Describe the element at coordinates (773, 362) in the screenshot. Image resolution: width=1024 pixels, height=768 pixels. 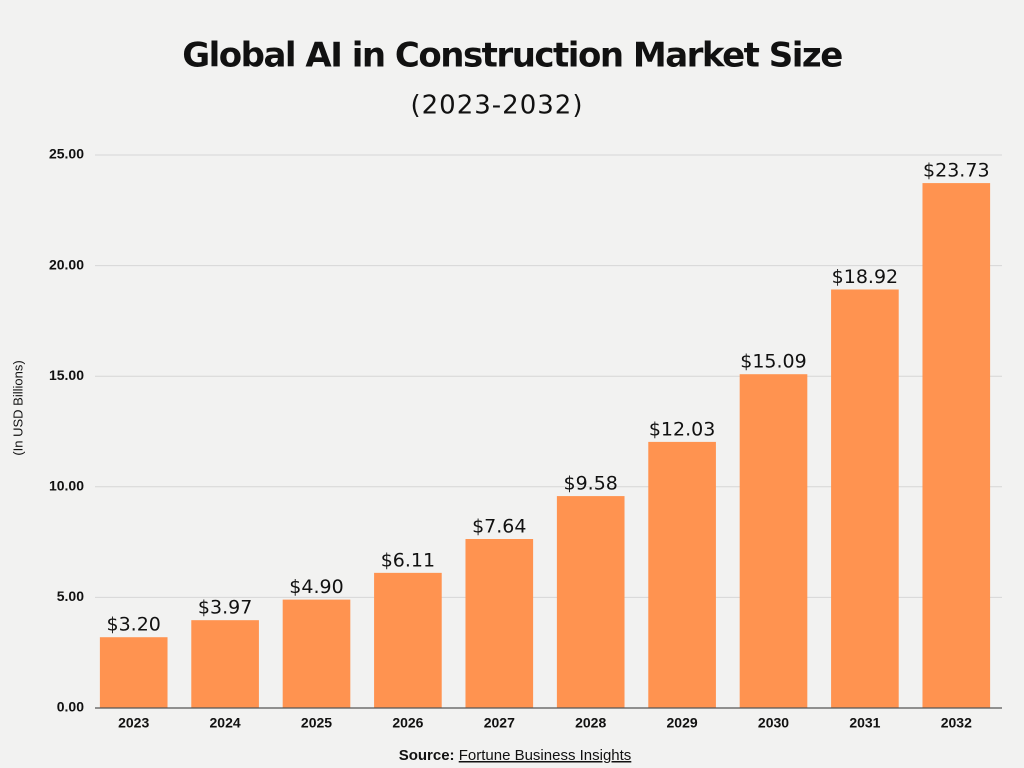
I see `value-label: $15.09` at that location.